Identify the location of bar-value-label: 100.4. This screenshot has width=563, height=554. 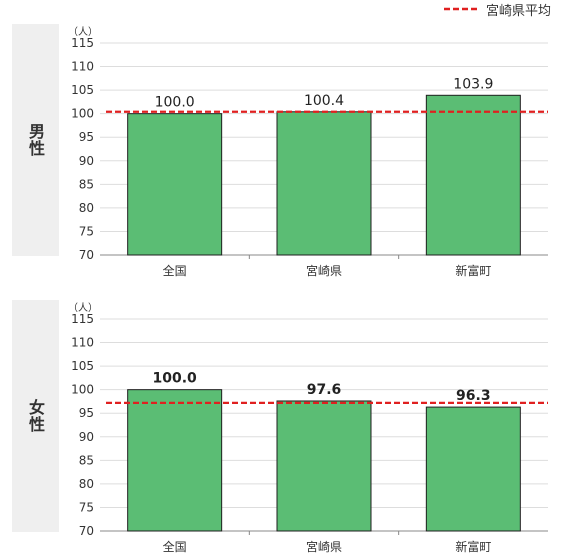
(324, 101).